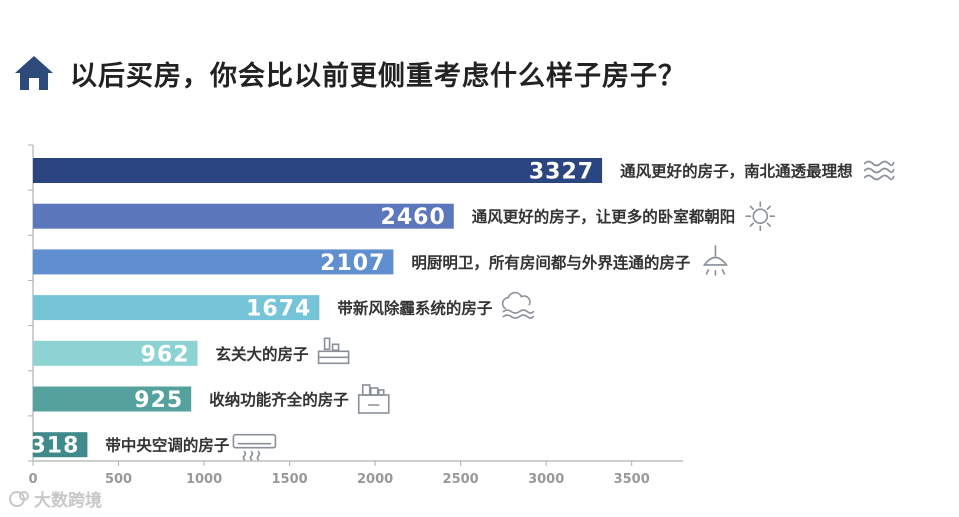 The width and height of the screenshot is (959, 517). Describe the element at coordinates (378, 76) in the screenshot. I see `page-title: 以后买房，你会比以前更侧重考虑什么样子房子？` at that location.